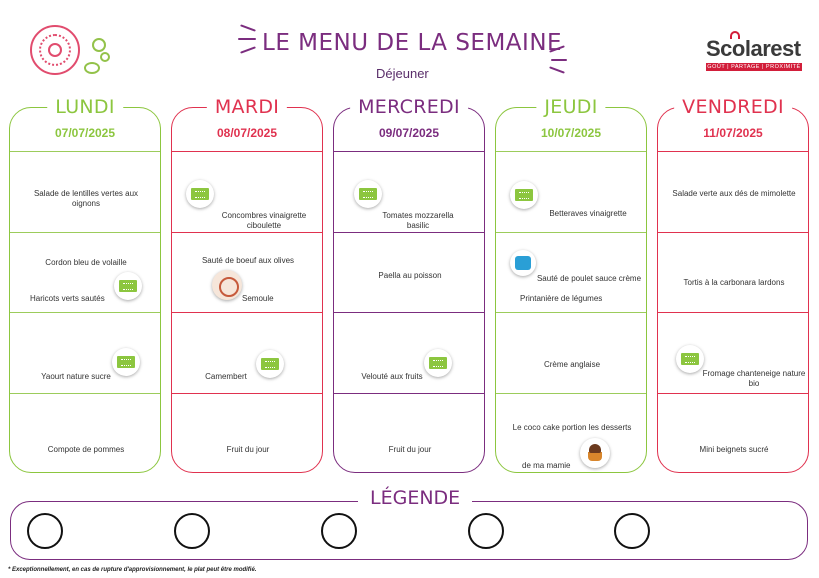 The image size is (819, 578). I want to click on menu-item: Salade de lentilles vertes aux oignons, so click(85, 191).